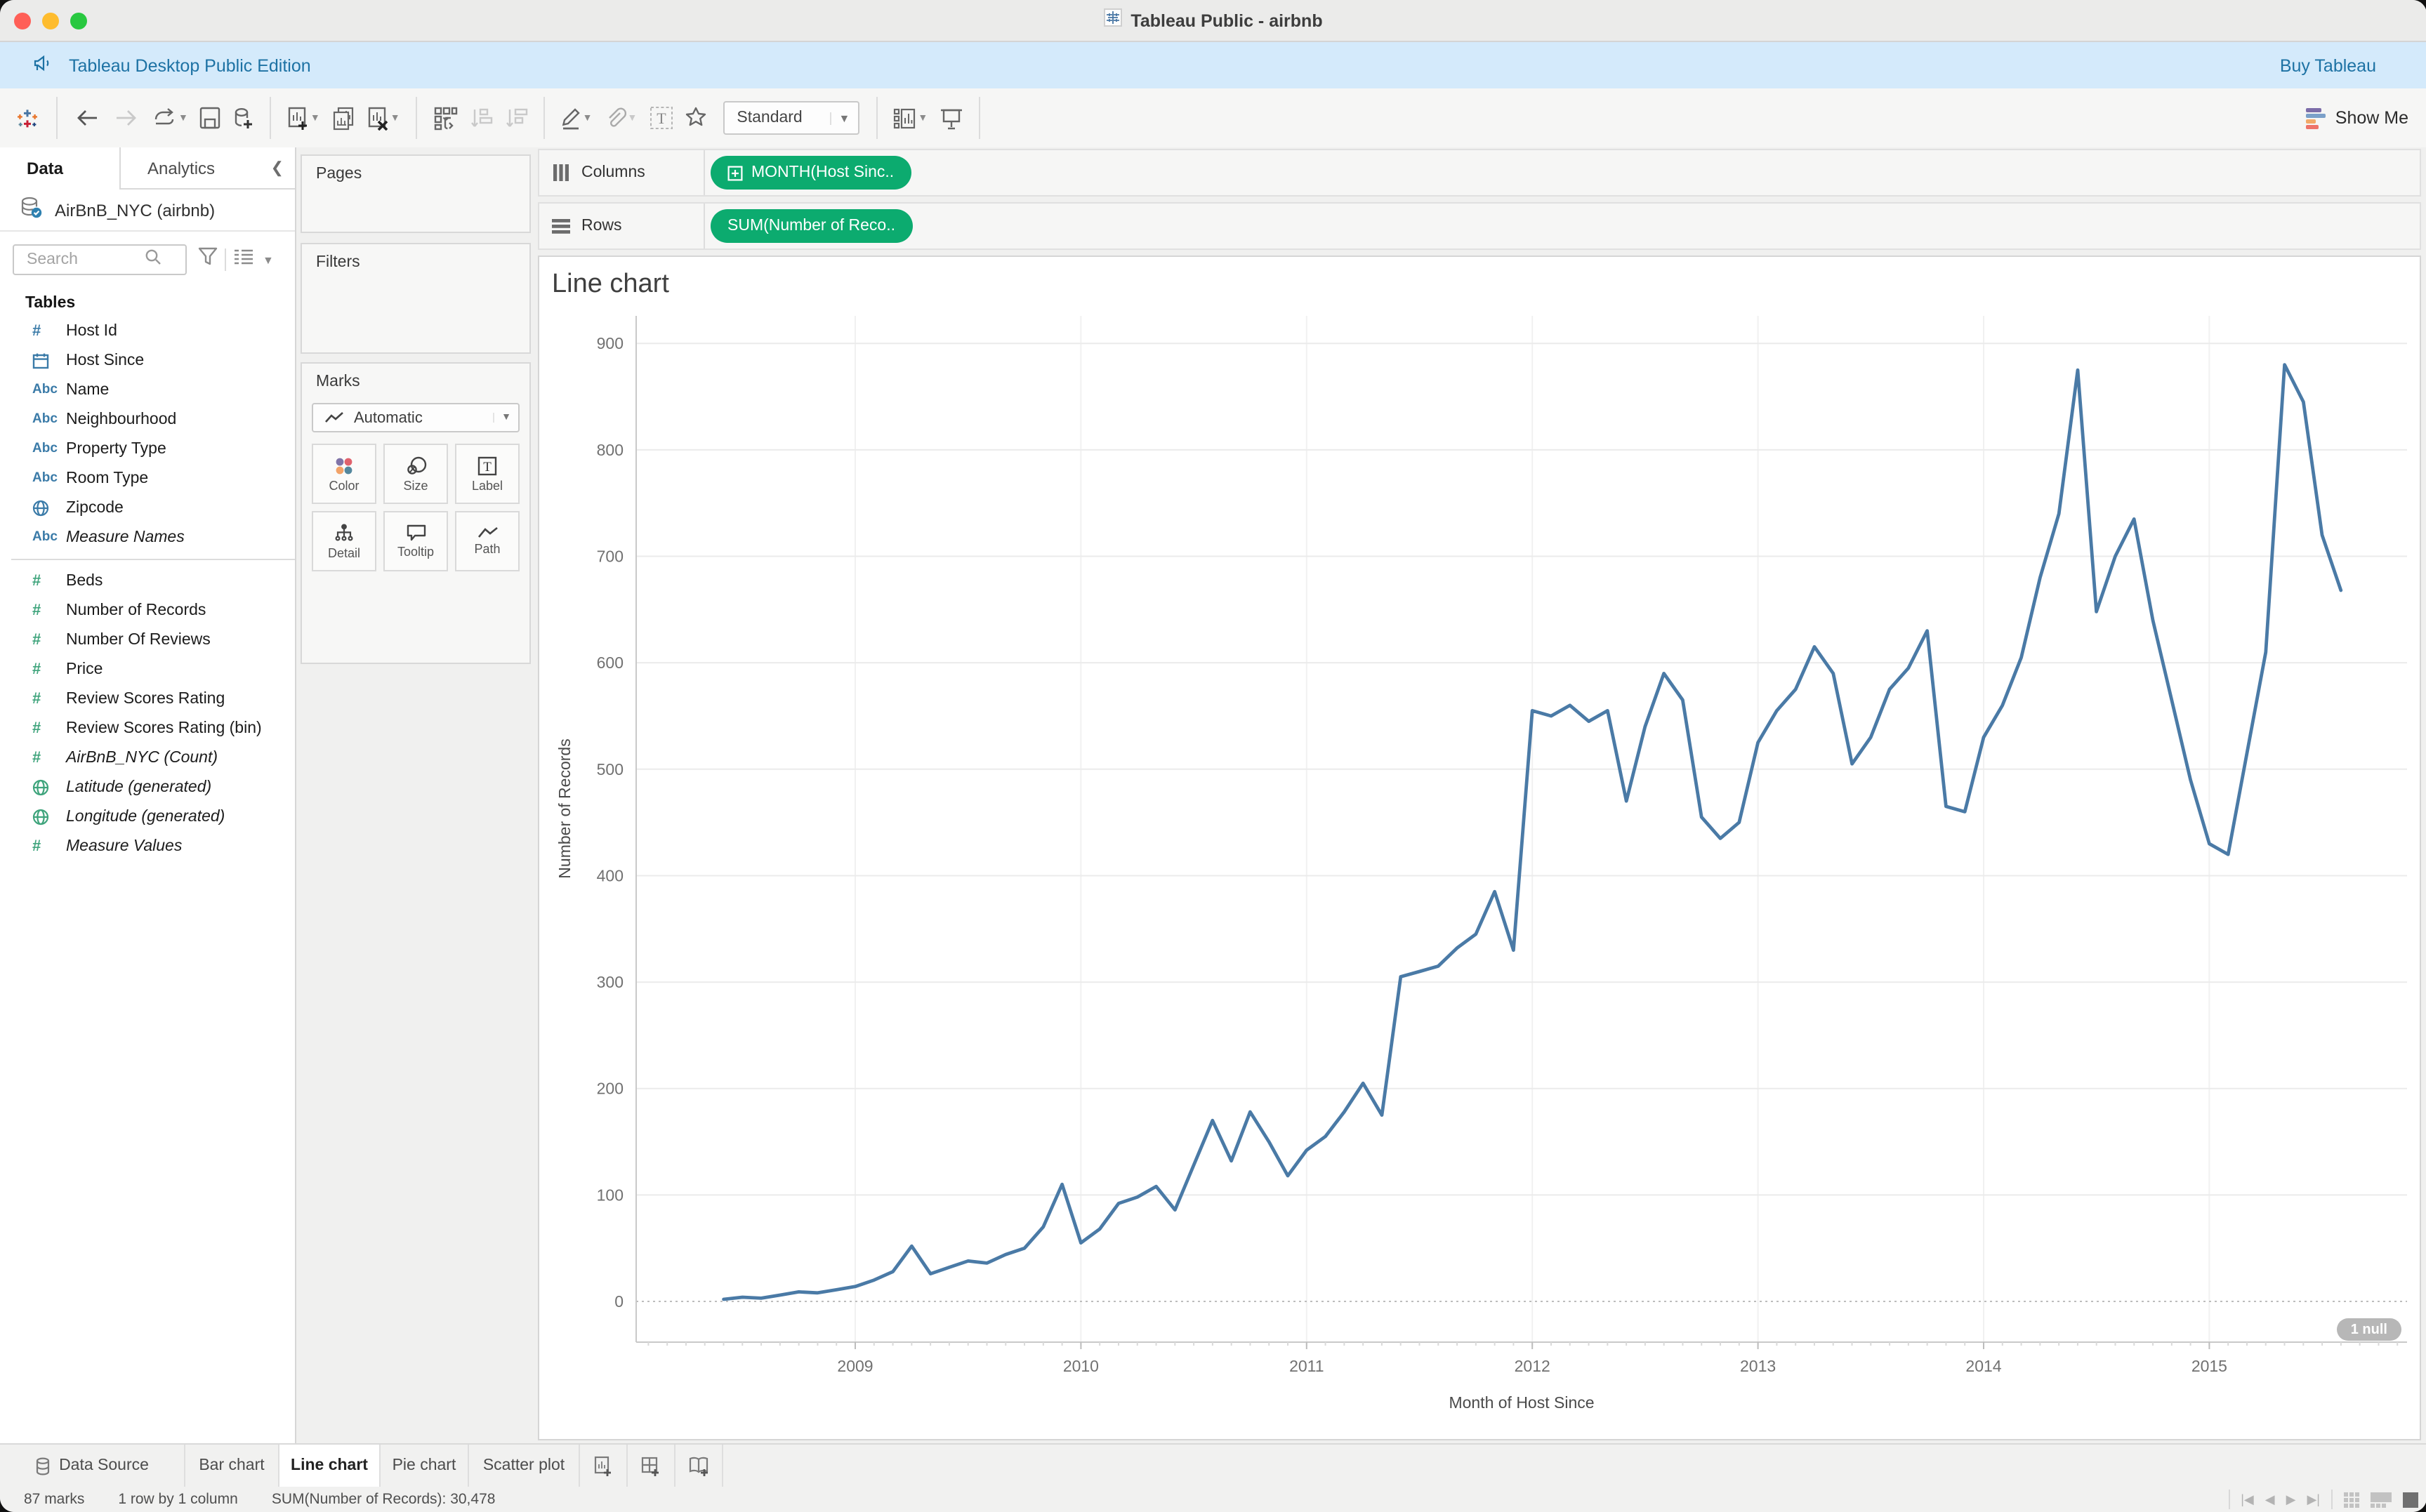 This screenshot has height=1512, width=2426. Describe the element at coordinates (23, 20) in the screenshot. I see `close-window-button` at that location.